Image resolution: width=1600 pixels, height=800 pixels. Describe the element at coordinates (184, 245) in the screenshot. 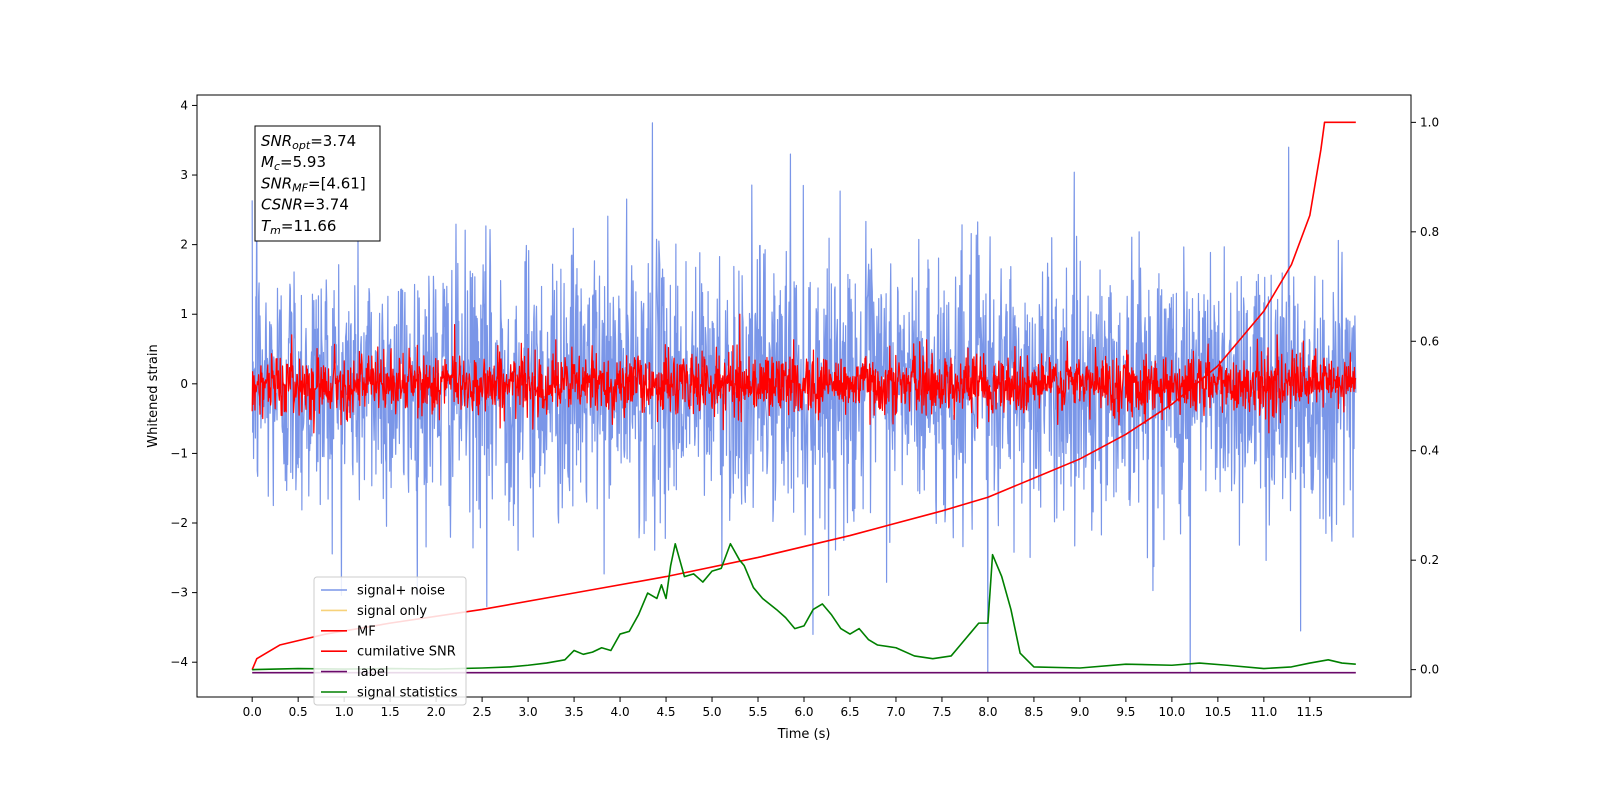

I see `y-tick-label-2: 2` at that location.